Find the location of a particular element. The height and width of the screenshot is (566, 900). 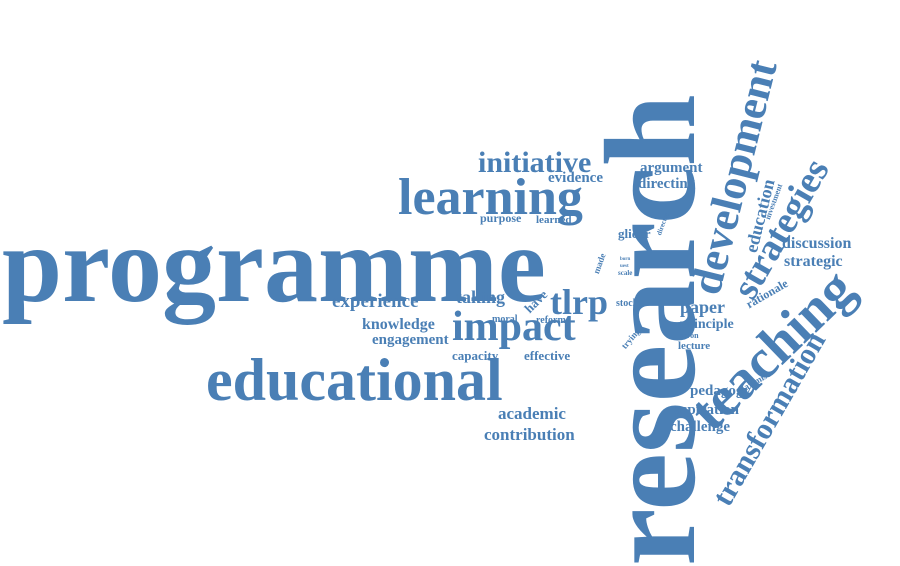

word-directing: directing is located at coordinates (667, 184).